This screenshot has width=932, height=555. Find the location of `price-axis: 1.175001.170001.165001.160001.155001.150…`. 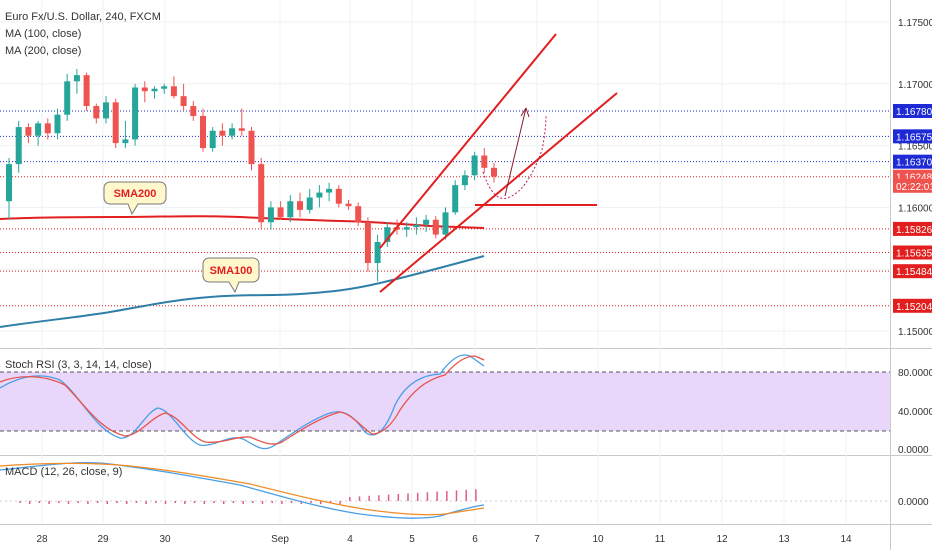

price-axis: 1.175001.170001.165001.160001.155001.150… is located at coordinates (912, 178).